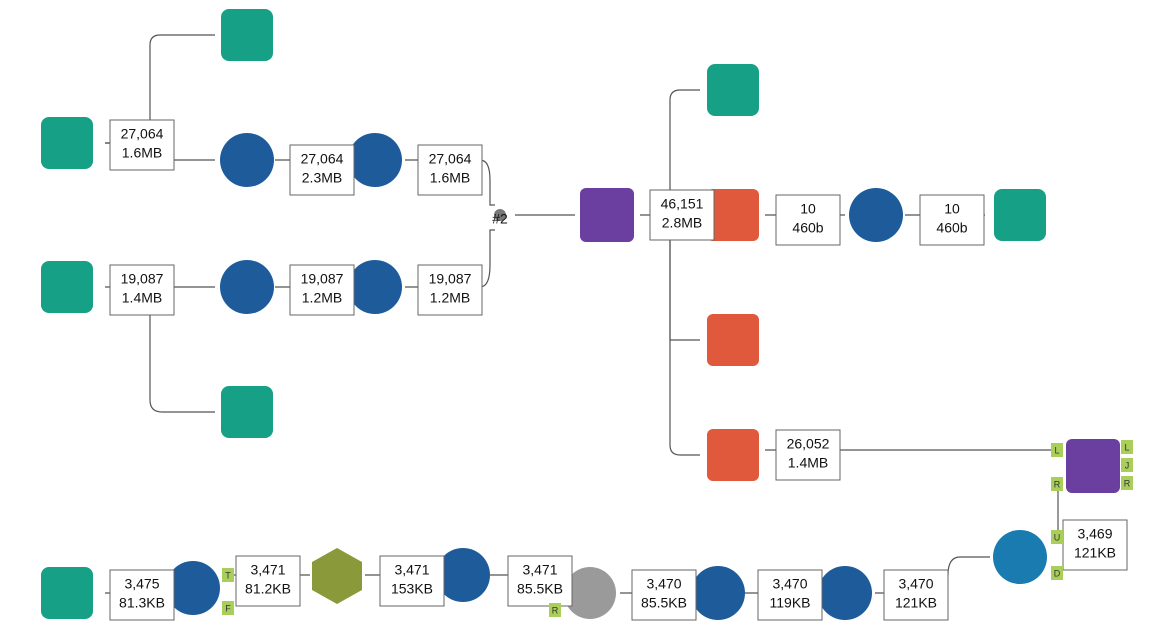  What do you see at coordinates (682, 204) in the screenshot?
I see `record-count: 46,151` at bounding box center [682, 204].